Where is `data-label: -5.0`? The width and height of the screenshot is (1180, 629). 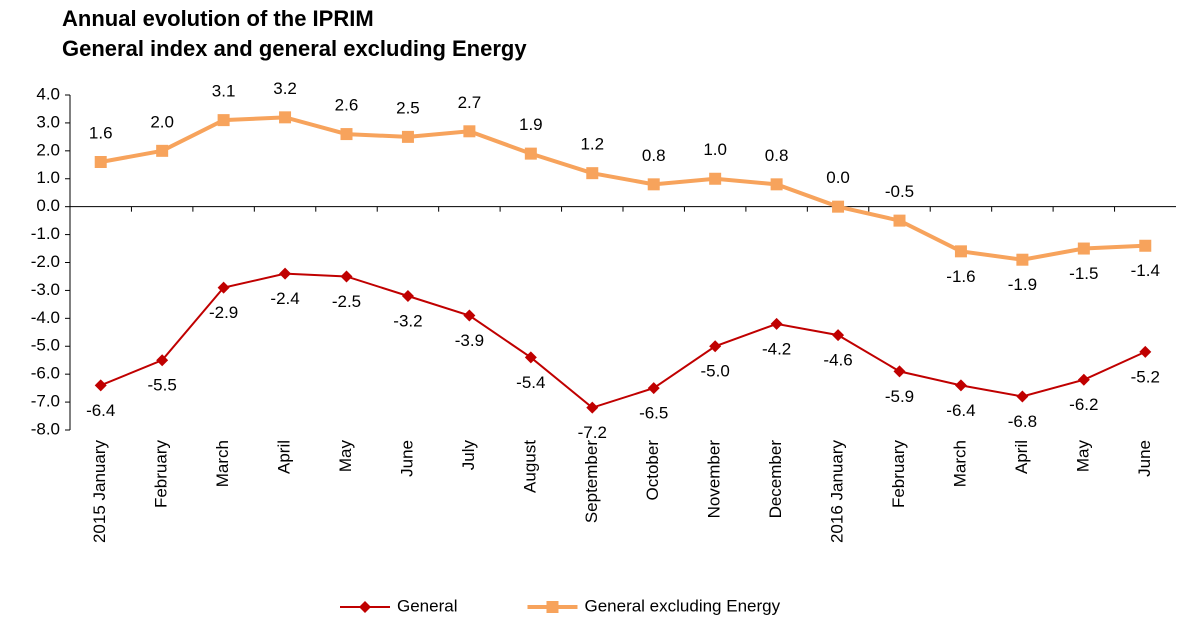
data-label: -5.0 is located at coordinates (715, 371).